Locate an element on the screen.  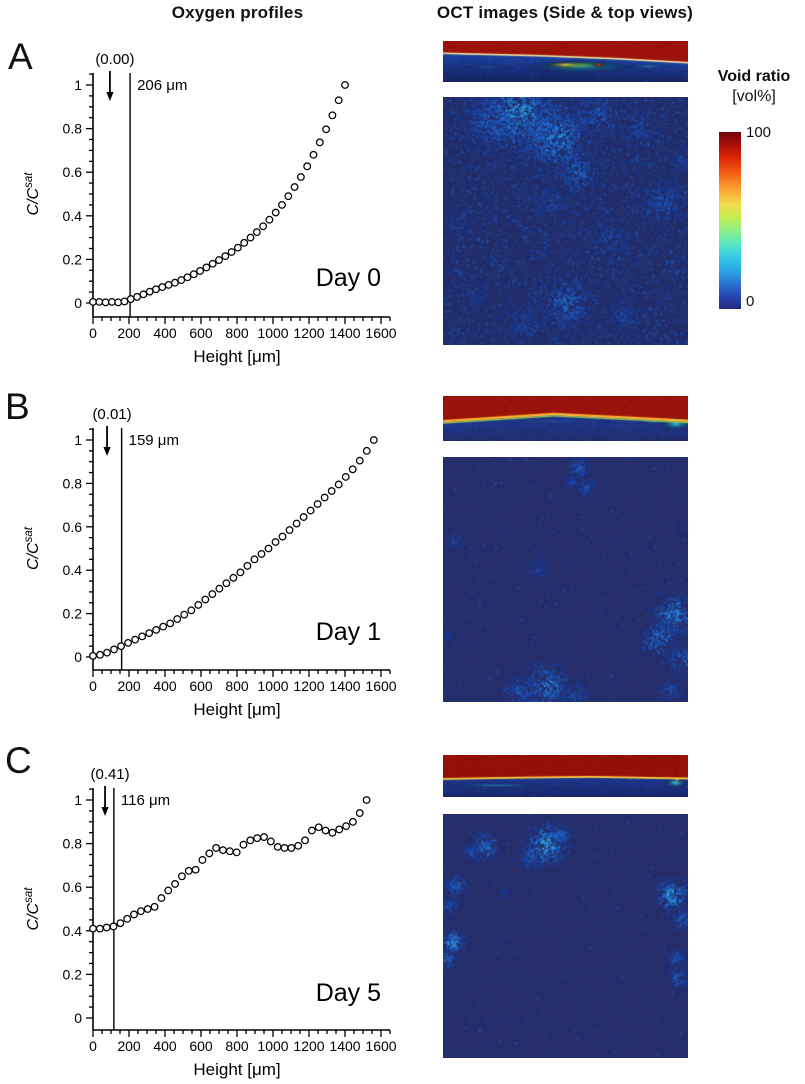
axes is located at coordinates (241, 195).